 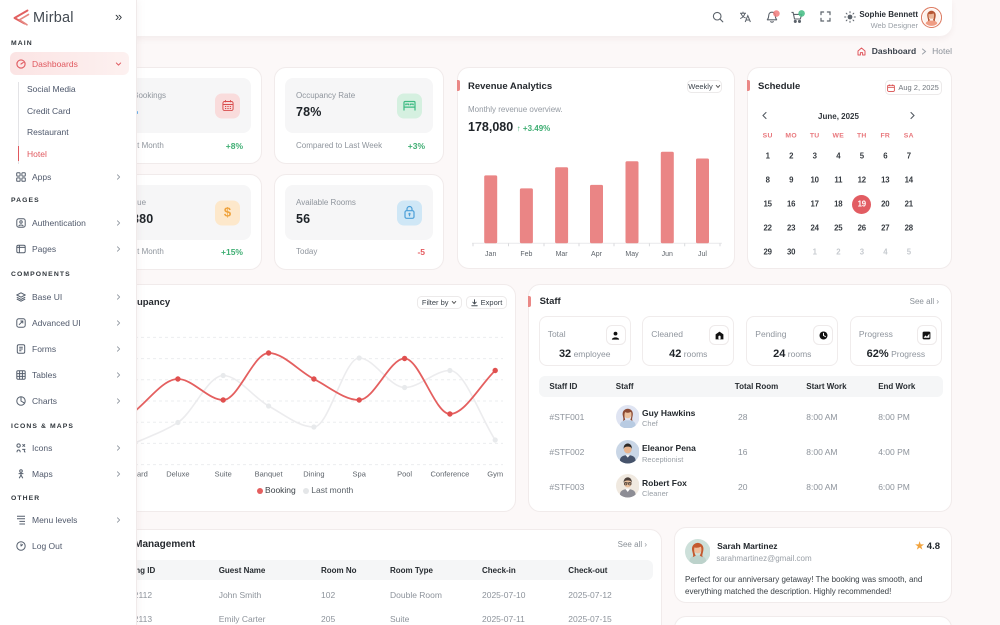 I want to click on svg-text: Suite, so click(x=223, y=474).